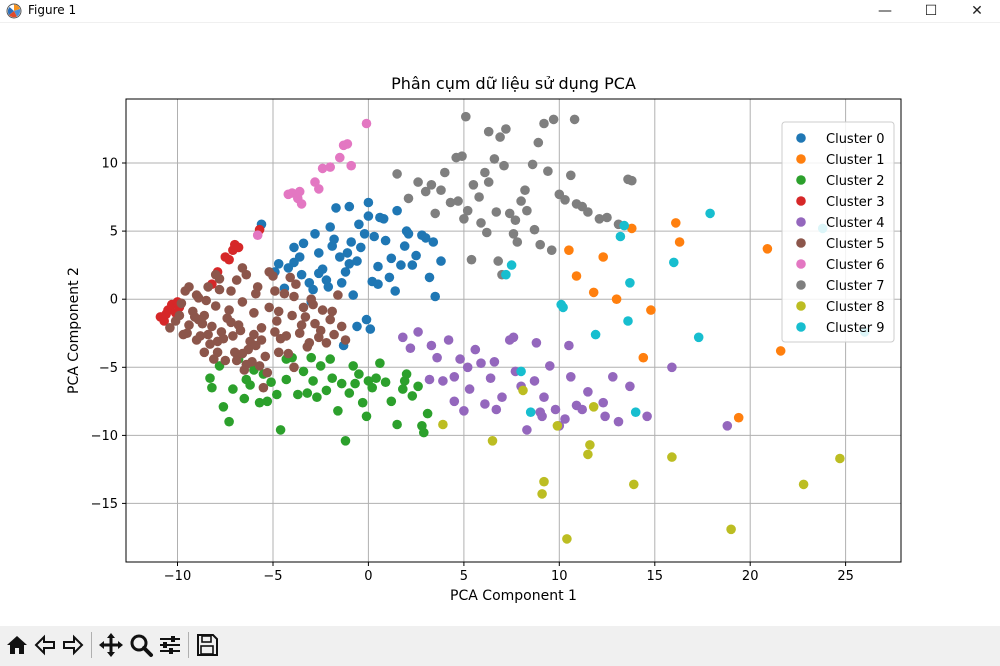 The width and height of the screenshot is (1000, 666). I want to click on configure-subplots-icon, so click(170, 645).